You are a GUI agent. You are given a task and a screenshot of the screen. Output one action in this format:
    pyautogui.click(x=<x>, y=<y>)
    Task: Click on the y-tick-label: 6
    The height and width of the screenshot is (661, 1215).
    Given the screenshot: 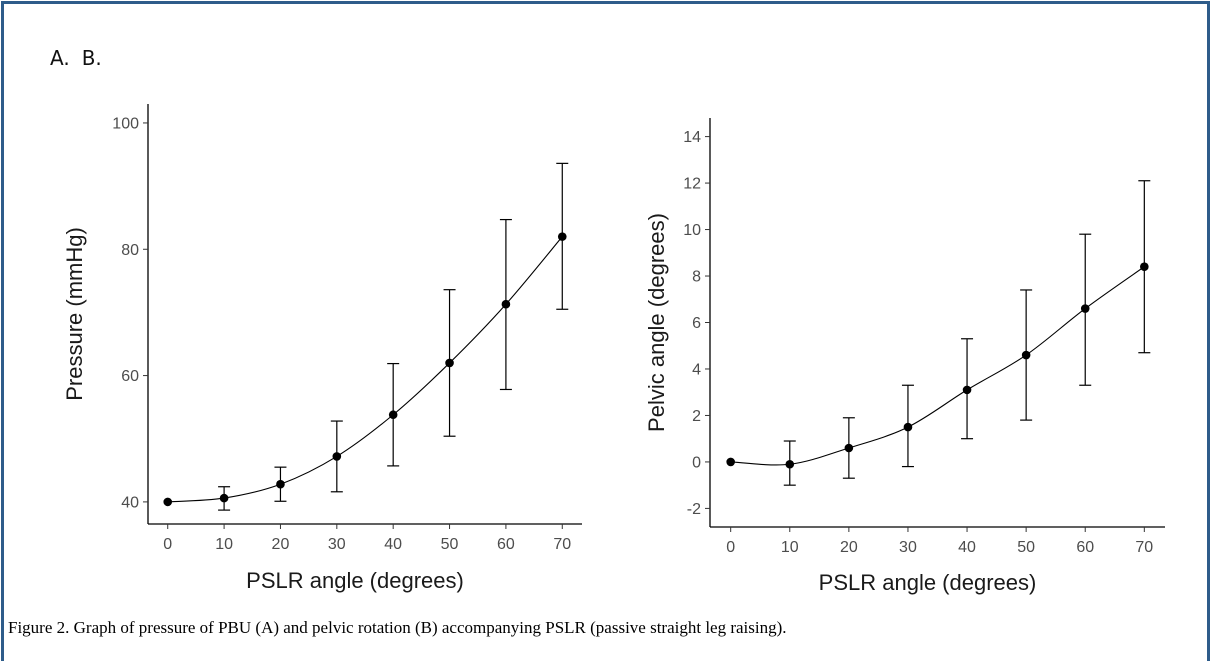 What is the action you would take?
    pyautogui.click(x=696, y=323)
    